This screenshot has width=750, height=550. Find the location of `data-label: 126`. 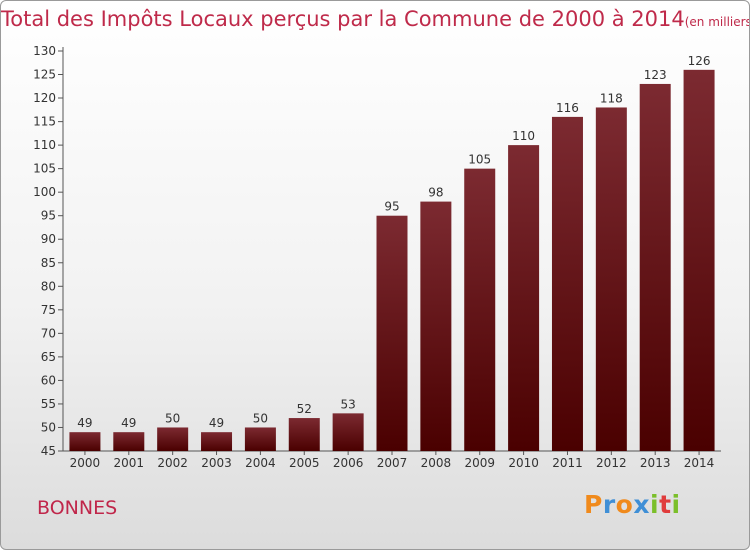

data-label: 126 is located at coordinates (699, 61).